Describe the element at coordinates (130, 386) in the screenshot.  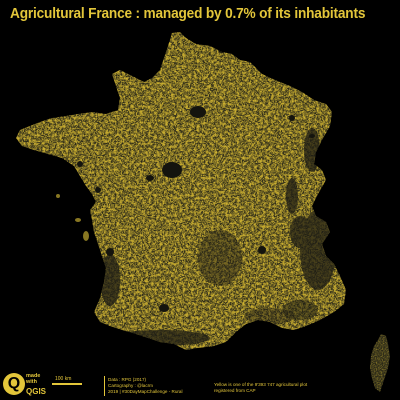
I see `credits-cartography: Cartography : @lacrm` at that location.